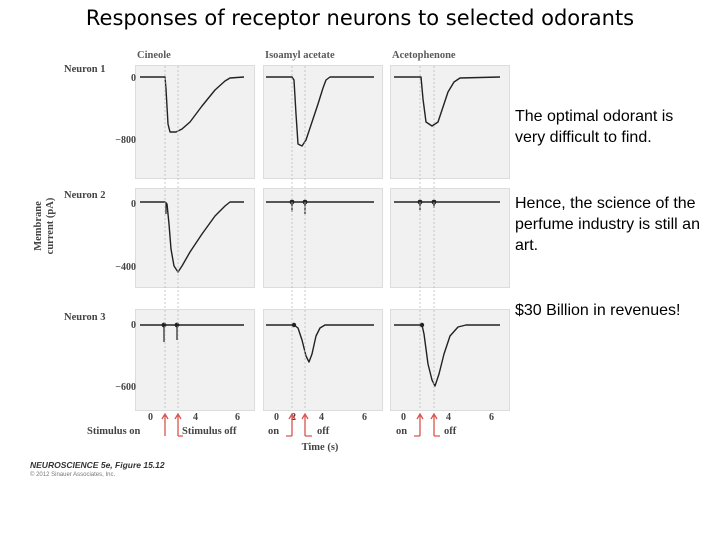 The height and width of the screenshot is (540, 720). Describe the element at coordinates (209, 431) in the screenshot. I see `stimulus-off-label-c1: Stimulus off` at that location.